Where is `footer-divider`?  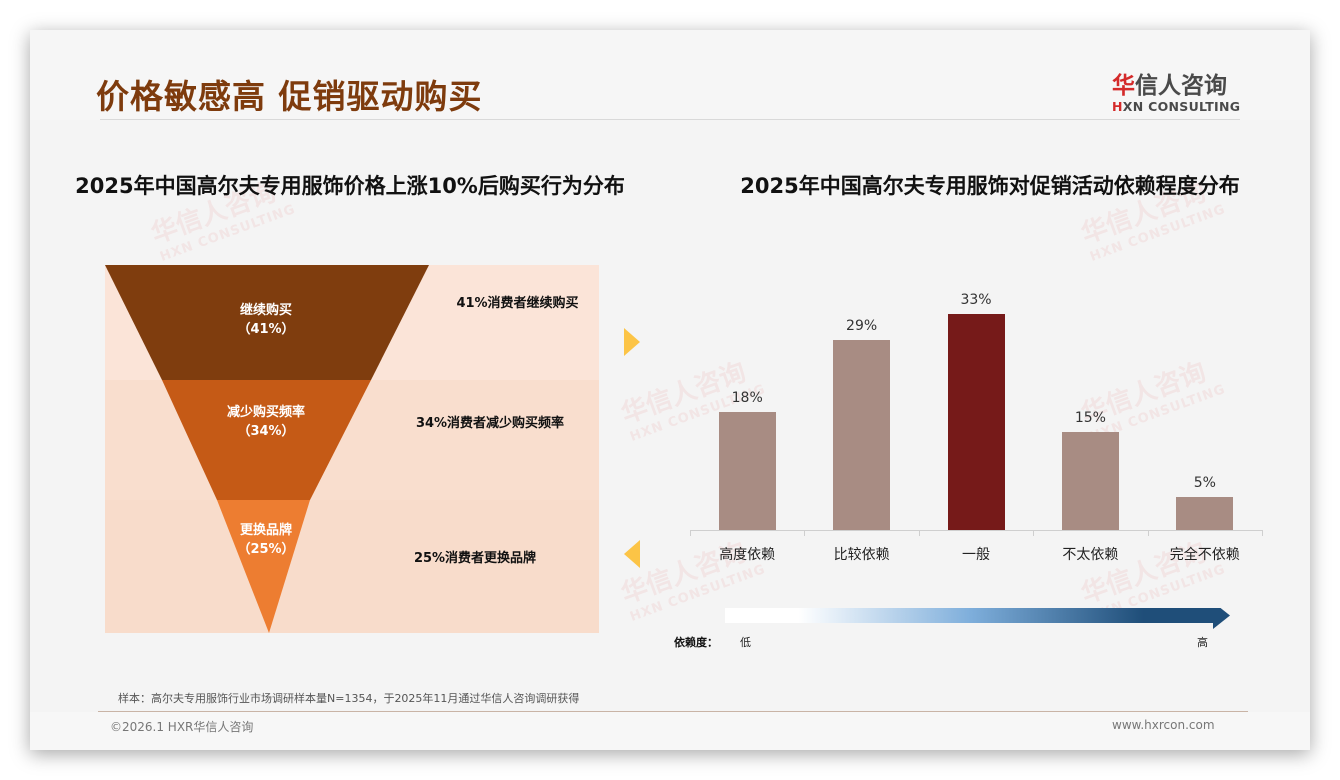 footer-divider is located at coordinates (673, 711).